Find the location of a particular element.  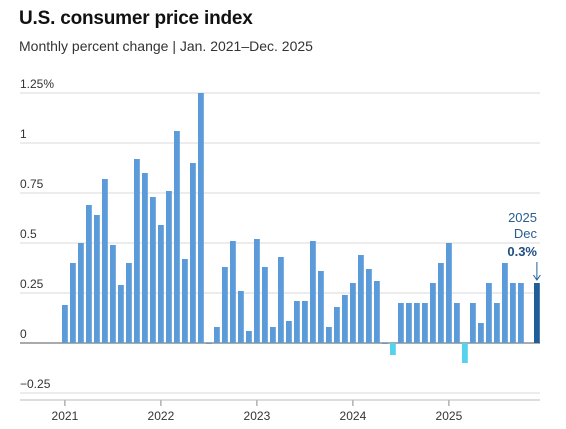

x-tick-label: 2024 is located at coordinates (353, 416).